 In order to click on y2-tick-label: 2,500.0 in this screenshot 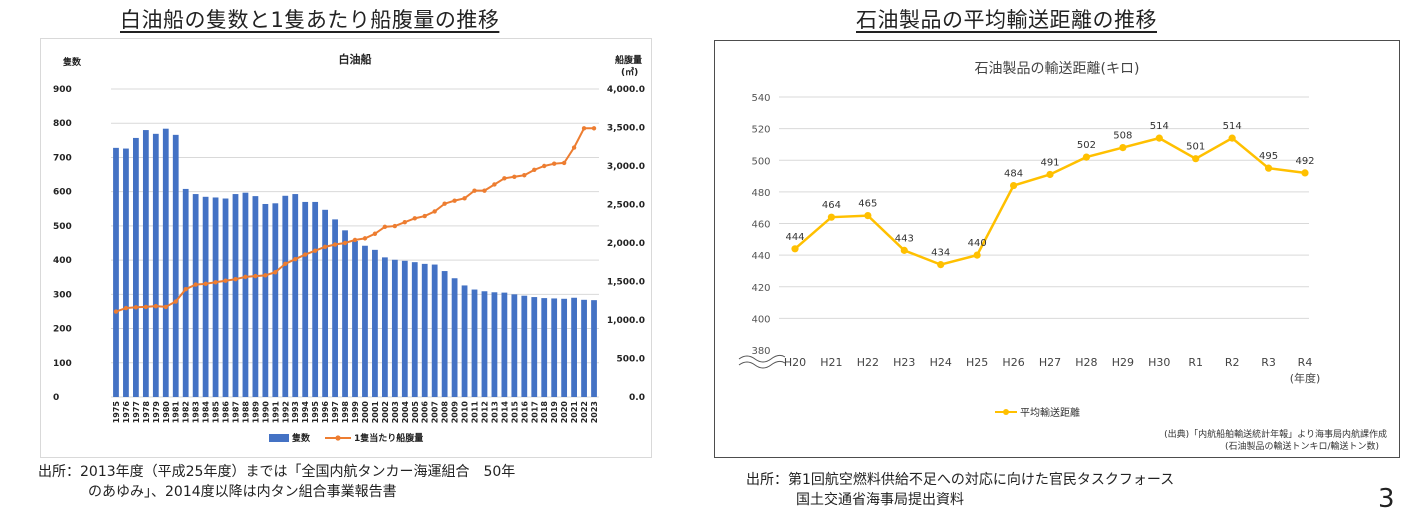, I will do `click(626, 206)`.